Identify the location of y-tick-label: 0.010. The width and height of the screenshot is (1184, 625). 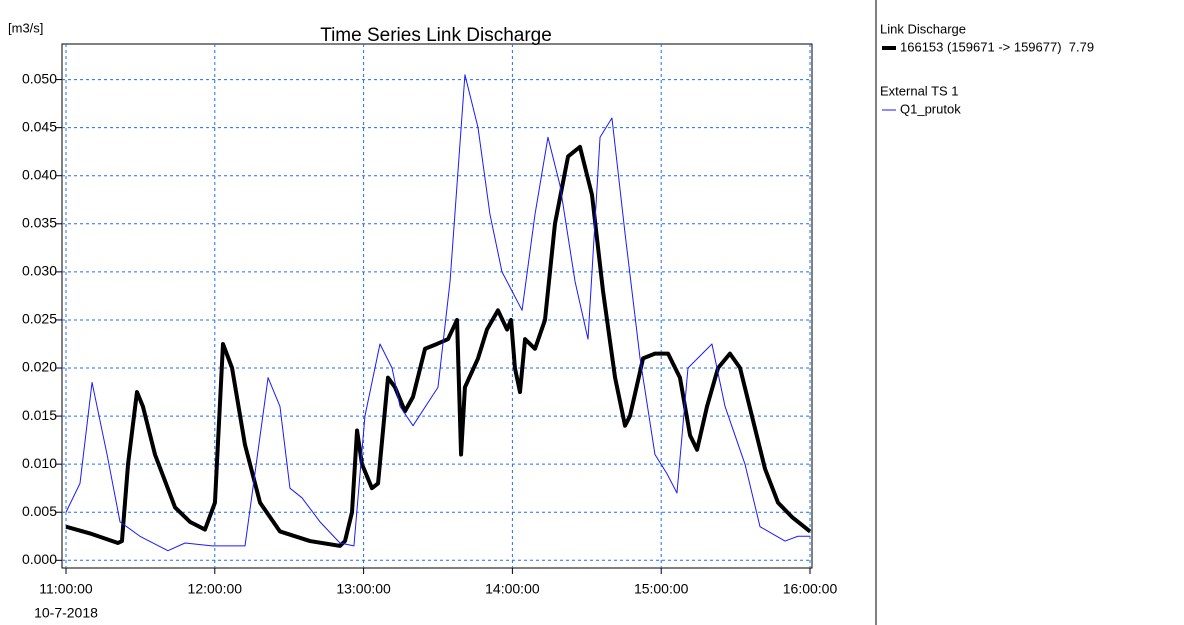
(39, 463).